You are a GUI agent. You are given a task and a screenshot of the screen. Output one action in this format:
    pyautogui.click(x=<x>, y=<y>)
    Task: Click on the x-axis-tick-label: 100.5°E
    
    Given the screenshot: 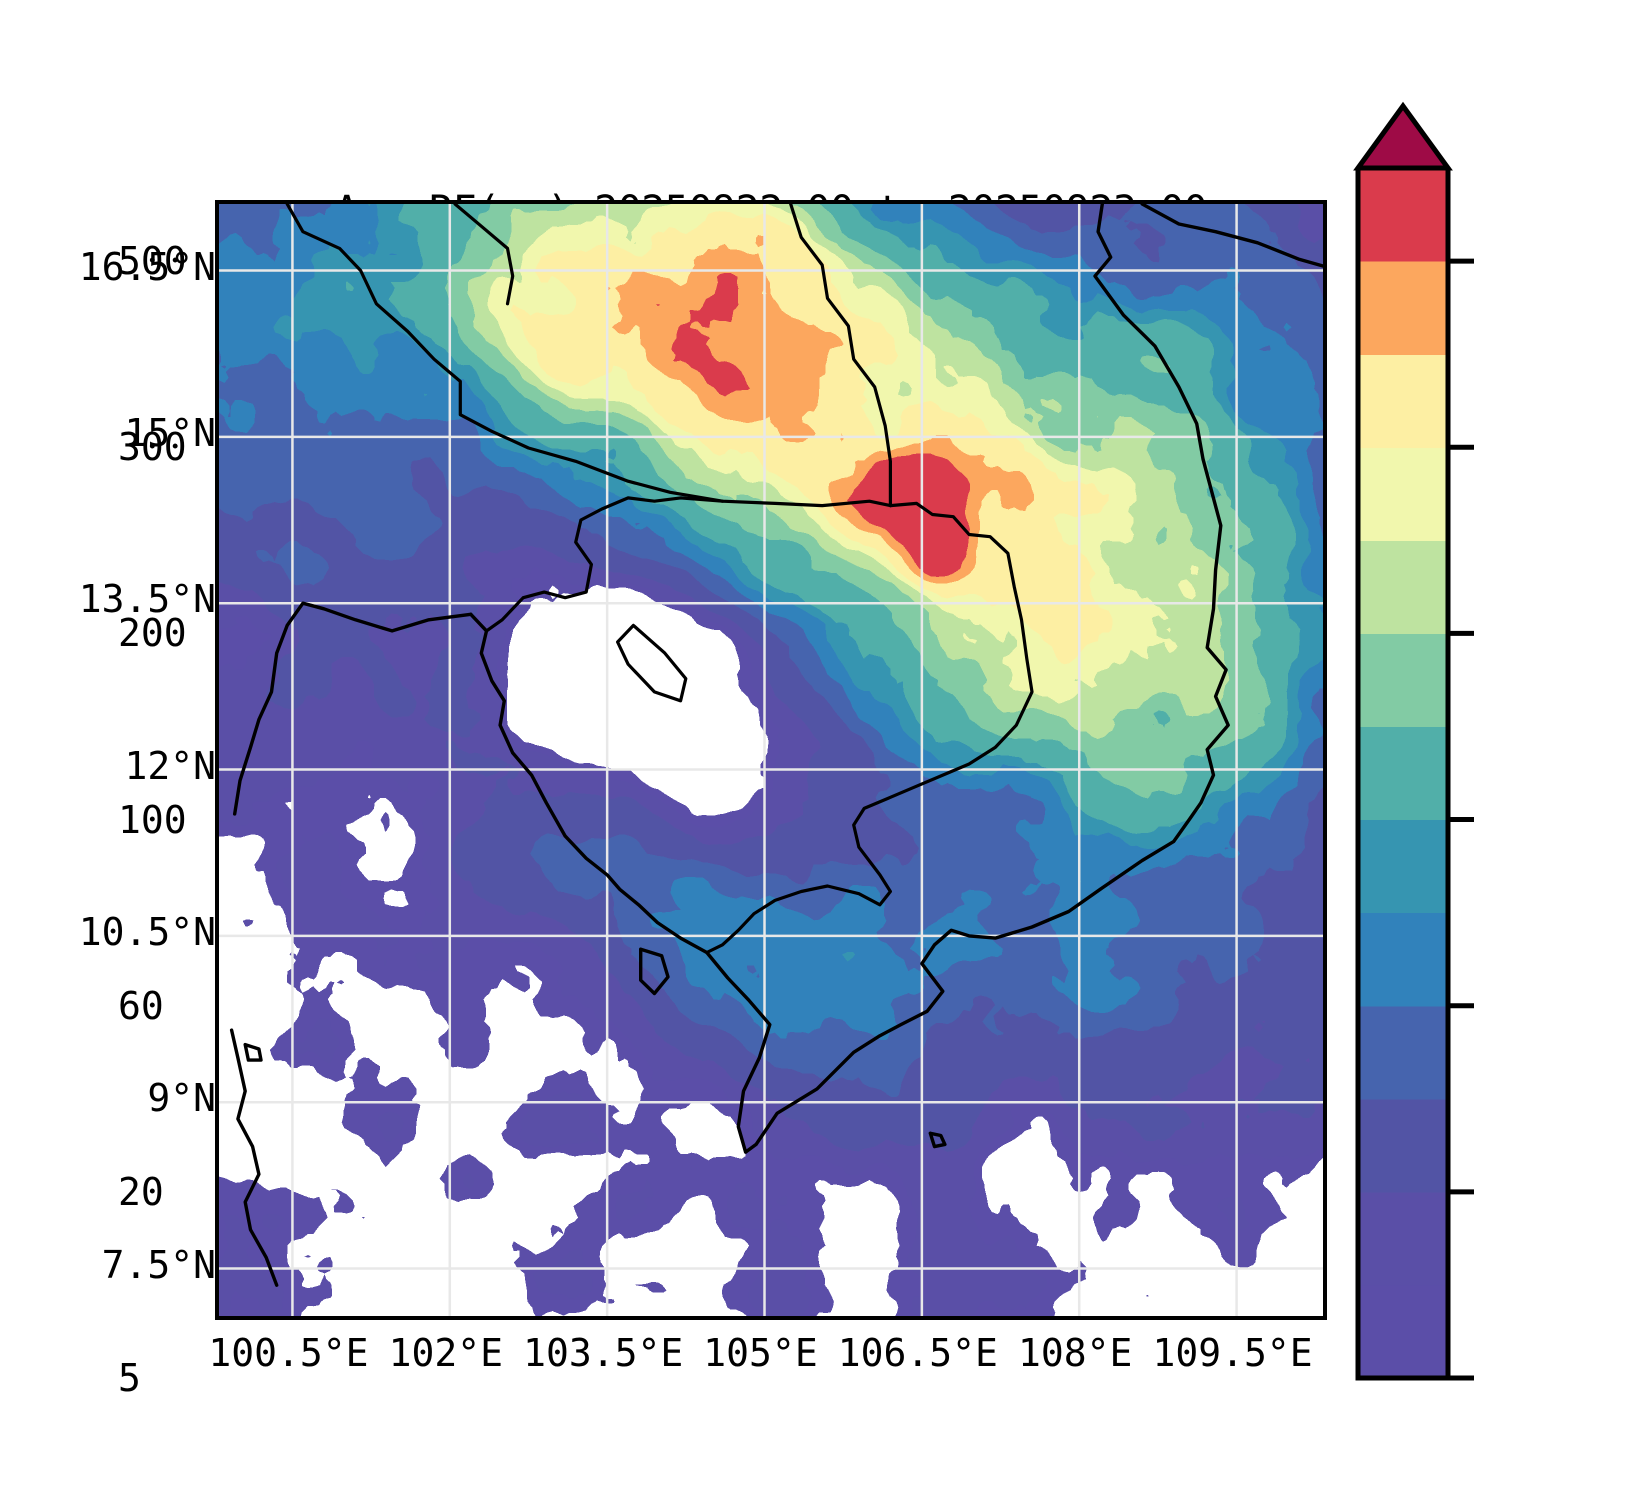 What is the action you would take?
    pyautogui.click(x=288, y=1353)
    